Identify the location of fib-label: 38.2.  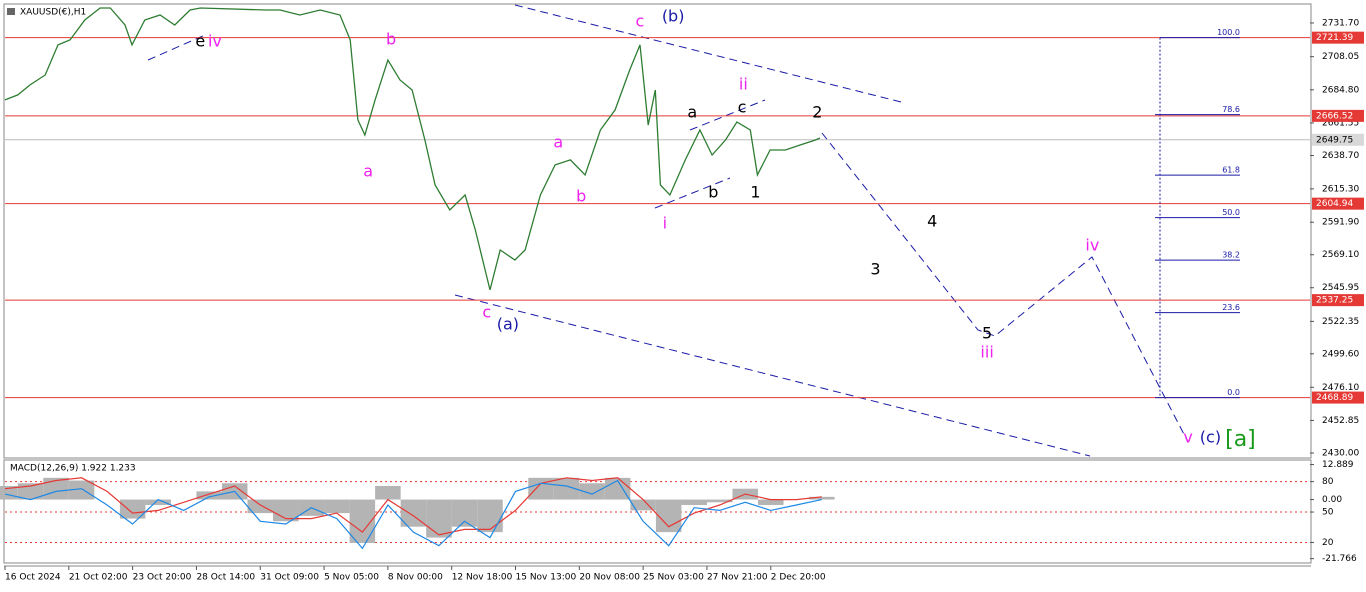
(1231, 255).